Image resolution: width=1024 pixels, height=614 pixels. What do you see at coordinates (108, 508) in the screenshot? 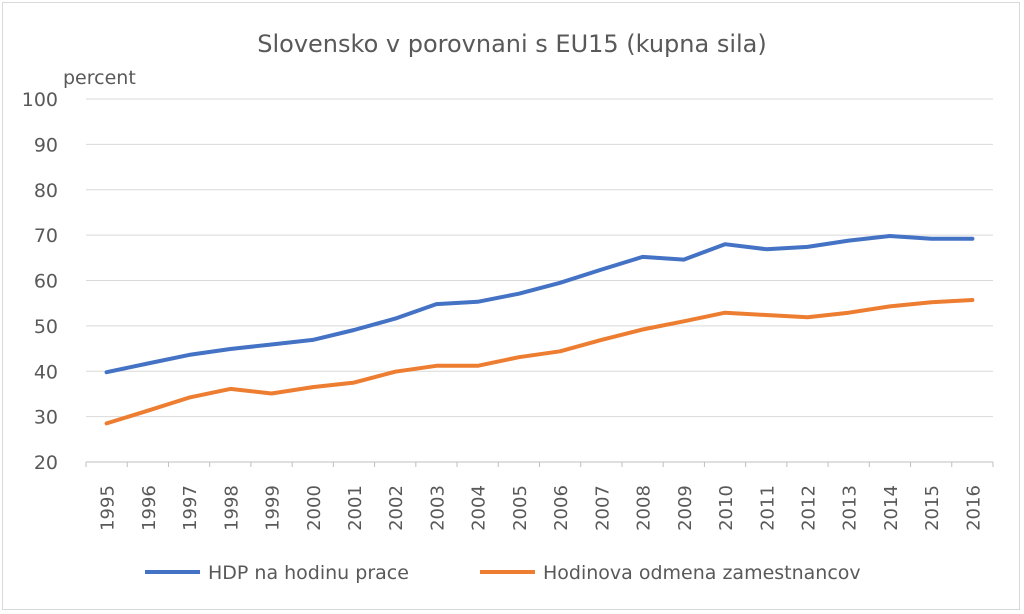
I see `x-tick-label: 1995` at bounding box center [108, 508].